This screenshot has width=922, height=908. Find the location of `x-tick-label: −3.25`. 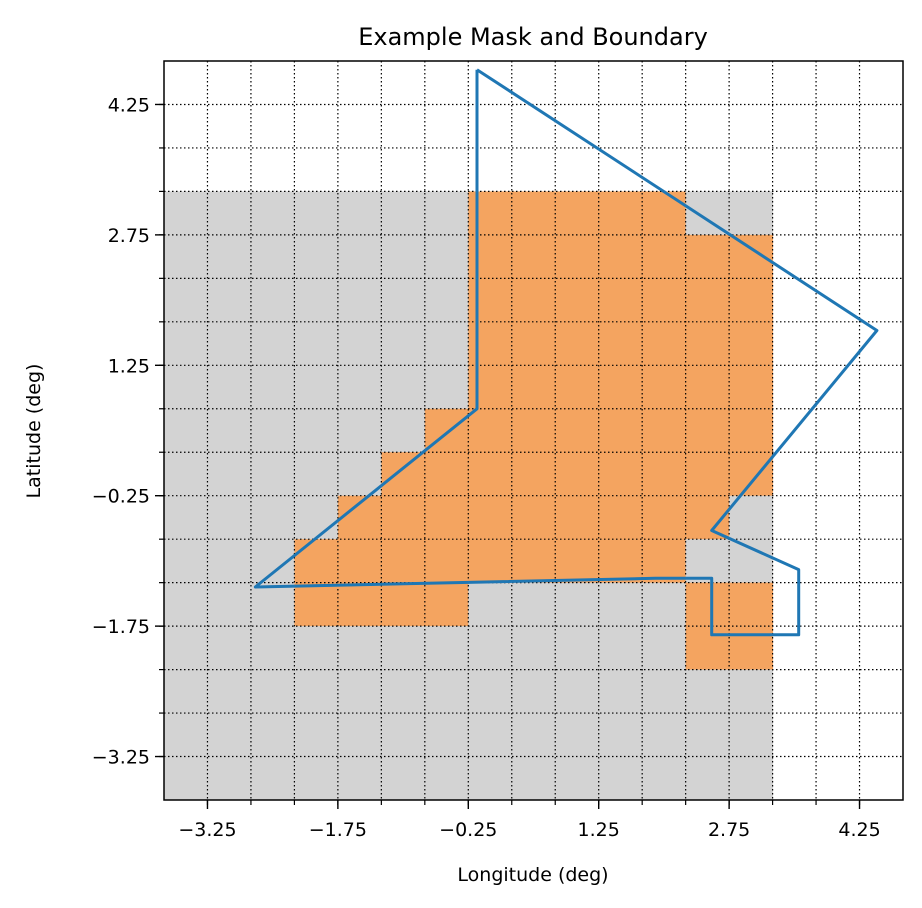

x-tick-label: −3.25 is located at coordinates (207, 830).